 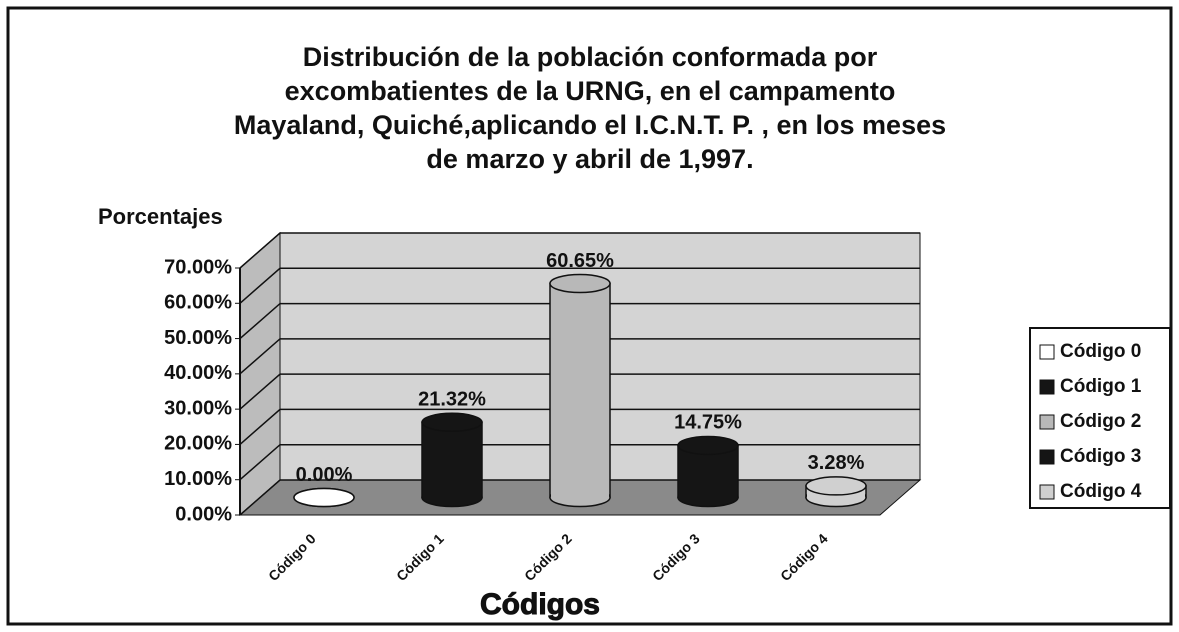 I want to click on x-tick-label: Código 4, so click(x=804, y=557).